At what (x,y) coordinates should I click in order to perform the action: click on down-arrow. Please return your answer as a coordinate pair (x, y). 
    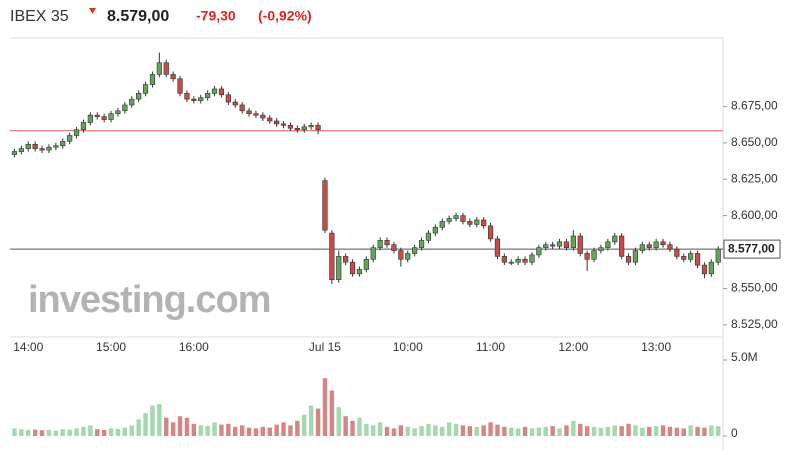
    Looking at the image, I should click on (92, 11).